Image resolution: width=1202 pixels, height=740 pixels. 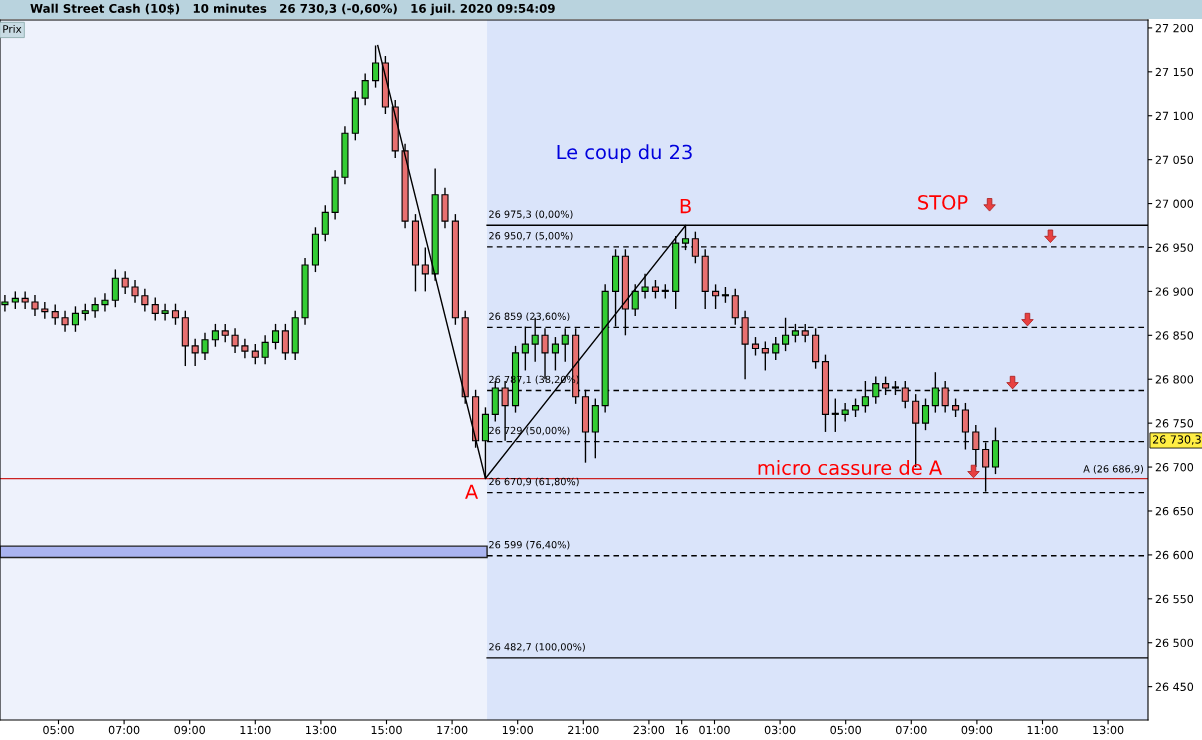 What do you see at coordinates (780, 730) in the screenshot?
I see `x-tick-label: 03:00` at bounding box center [780, 730].